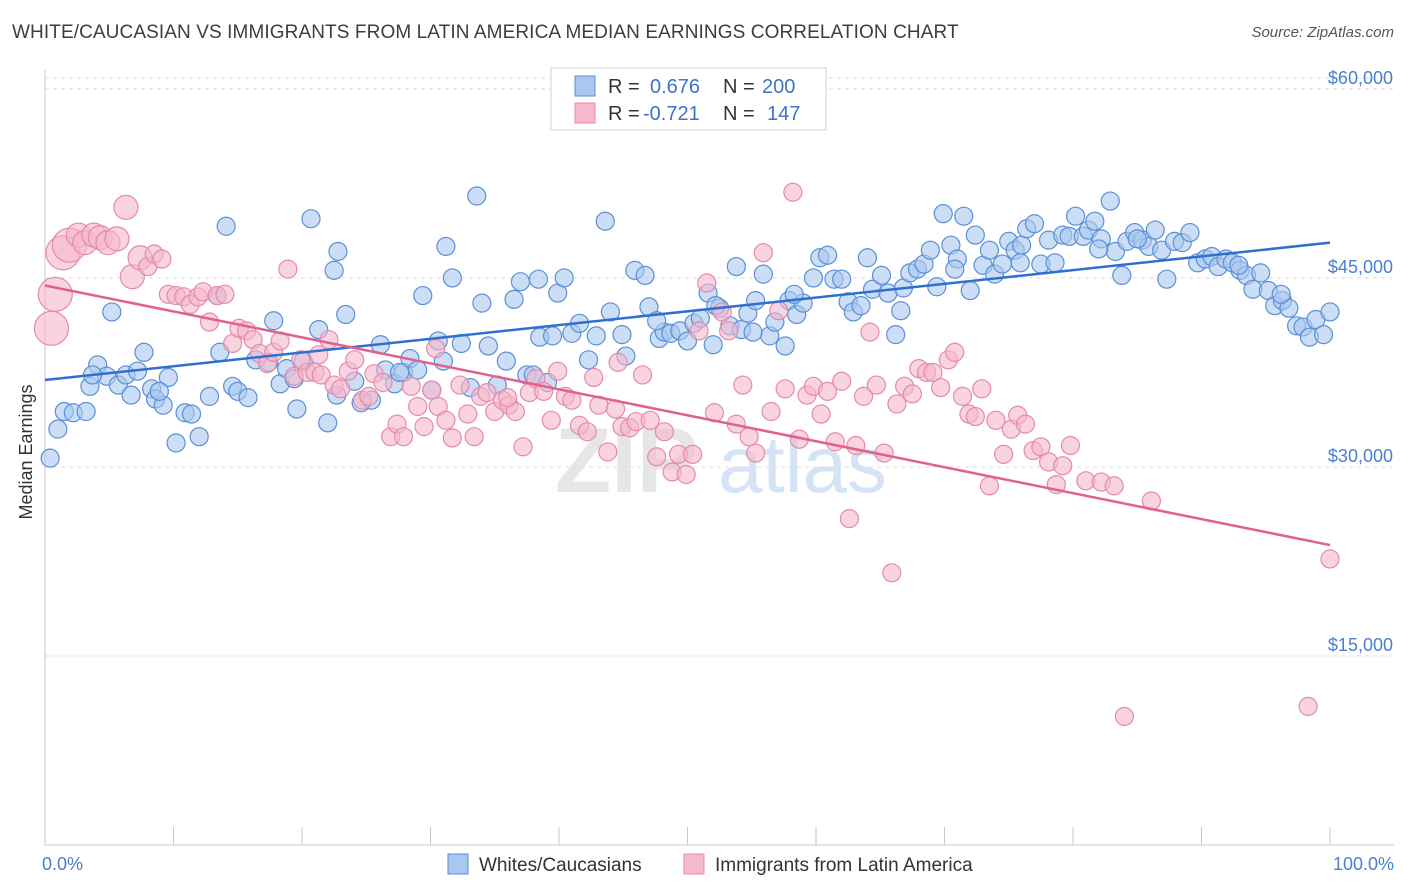 This screenshot has width=1406, height=892. What do you see at coordinates (844, 865) in the screenshot?
I see `bottom-legend-label-immigrants: Immigrants from Latin America` at bounding box center [844, 865].